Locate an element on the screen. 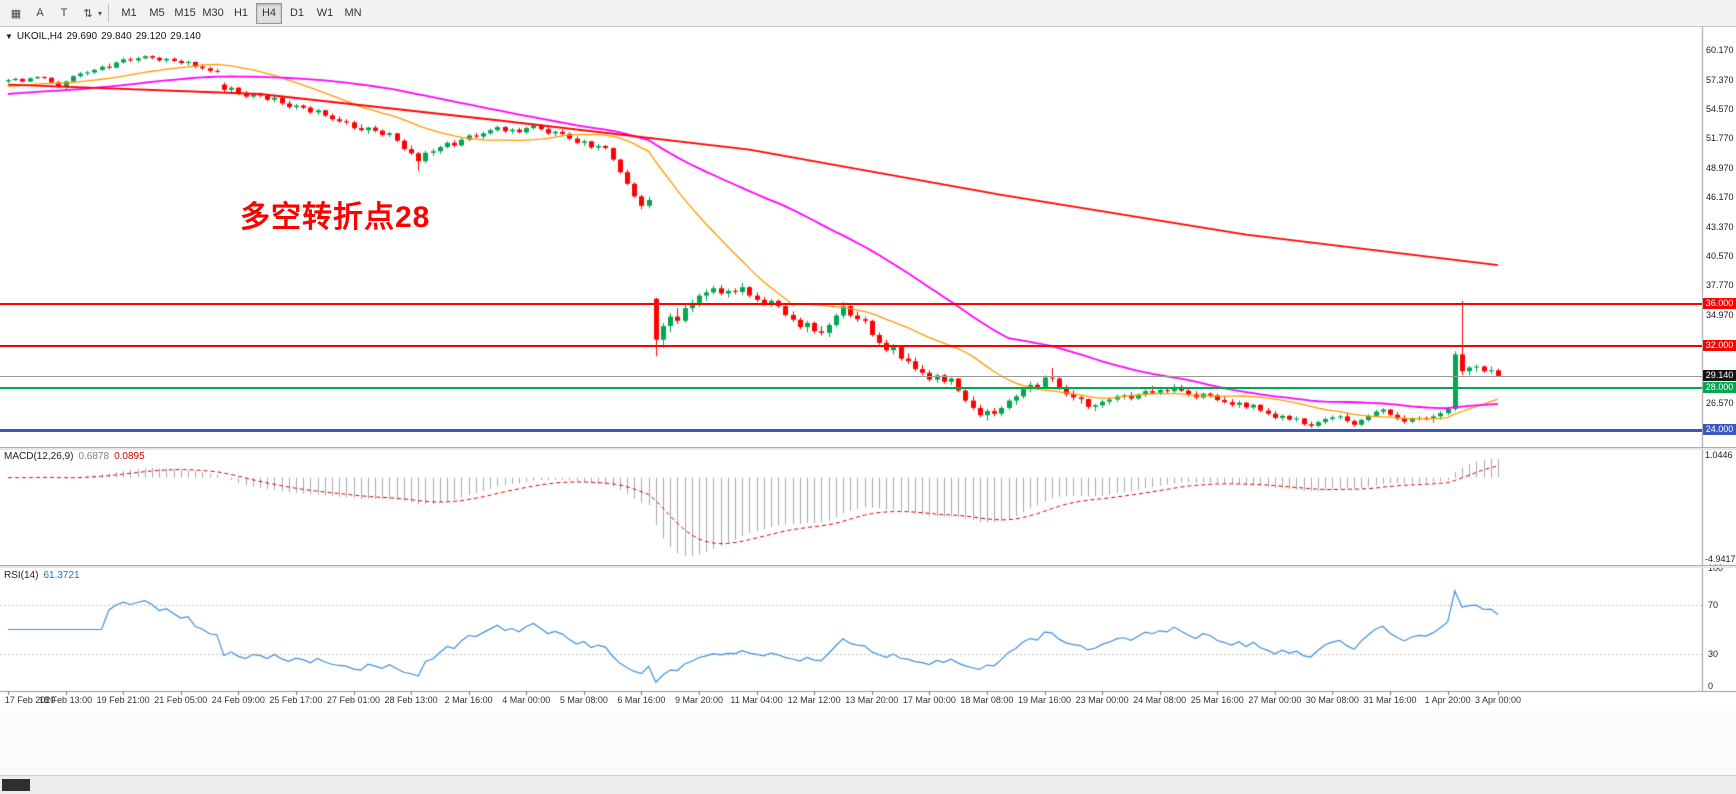  symbol-info-line: ▼ UKOIL,H4 29.690 29.840 29.120 29.140 is located at coordinates (105, 36).